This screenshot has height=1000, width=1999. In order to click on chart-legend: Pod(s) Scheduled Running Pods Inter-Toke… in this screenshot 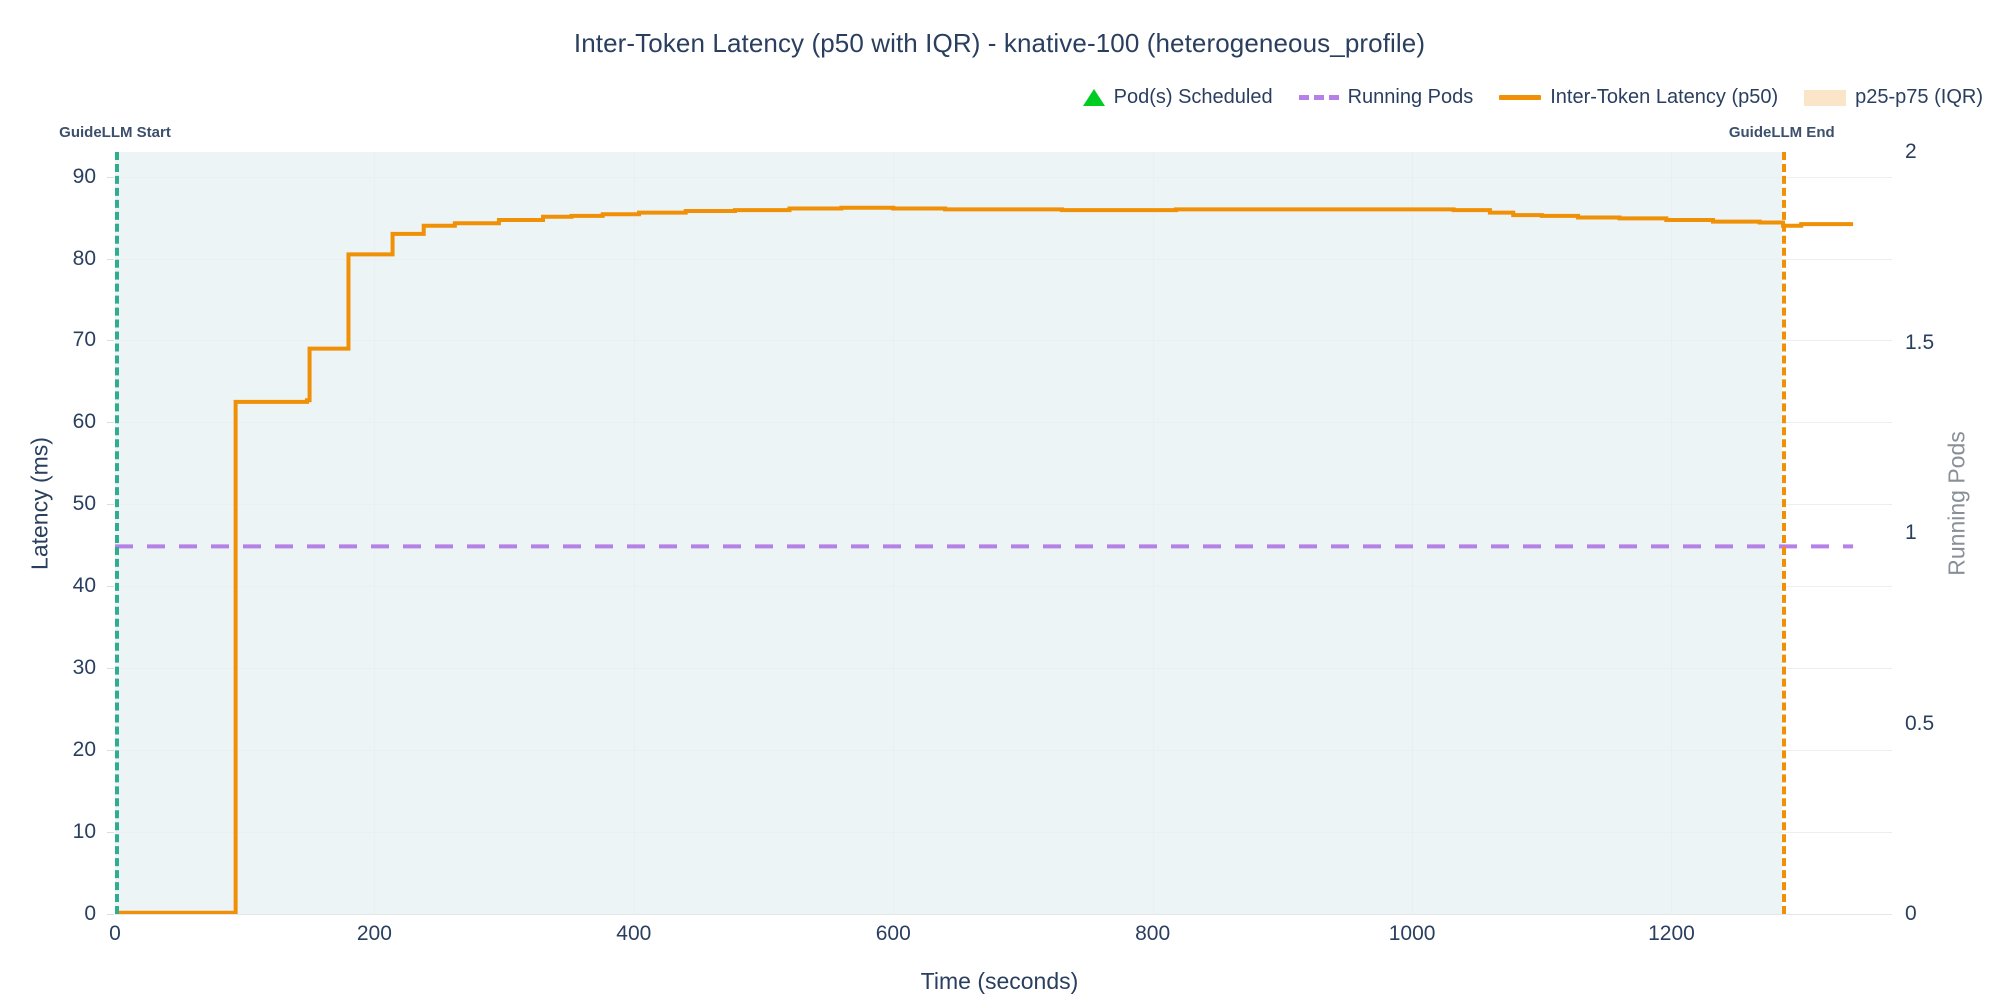, I will do `click(1532, 97)`.